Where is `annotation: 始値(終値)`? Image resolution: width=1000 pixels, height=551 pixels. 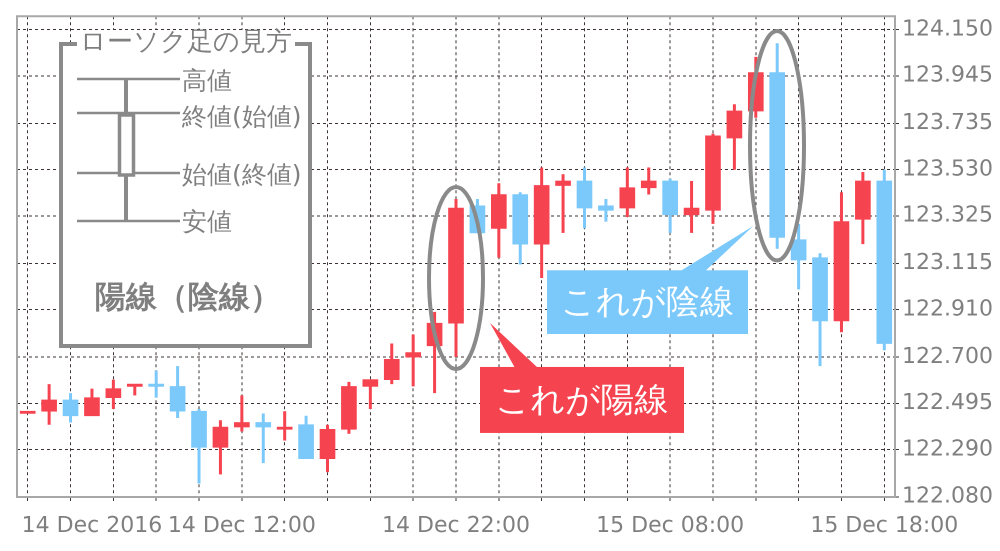 annotation: 始値(終値) is located at coordinates (242, 174).